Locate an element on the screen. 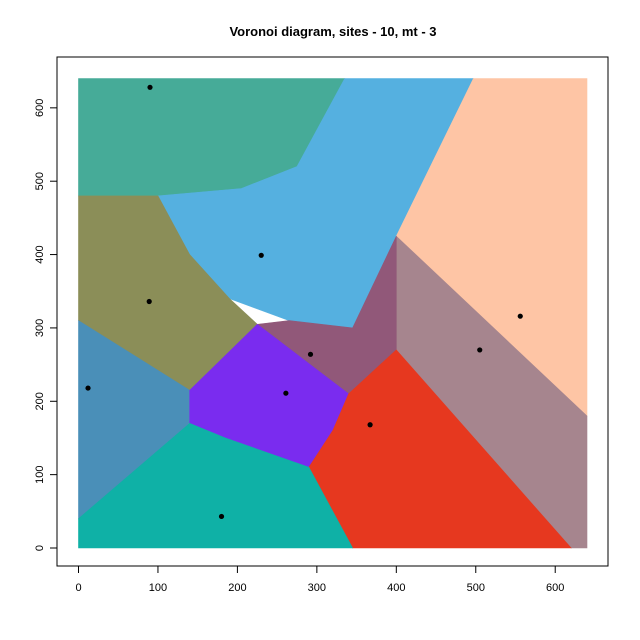 The width and height of the screenshot is (640, 640). x-tick-label: 0 is located at coordinates (78, 588).